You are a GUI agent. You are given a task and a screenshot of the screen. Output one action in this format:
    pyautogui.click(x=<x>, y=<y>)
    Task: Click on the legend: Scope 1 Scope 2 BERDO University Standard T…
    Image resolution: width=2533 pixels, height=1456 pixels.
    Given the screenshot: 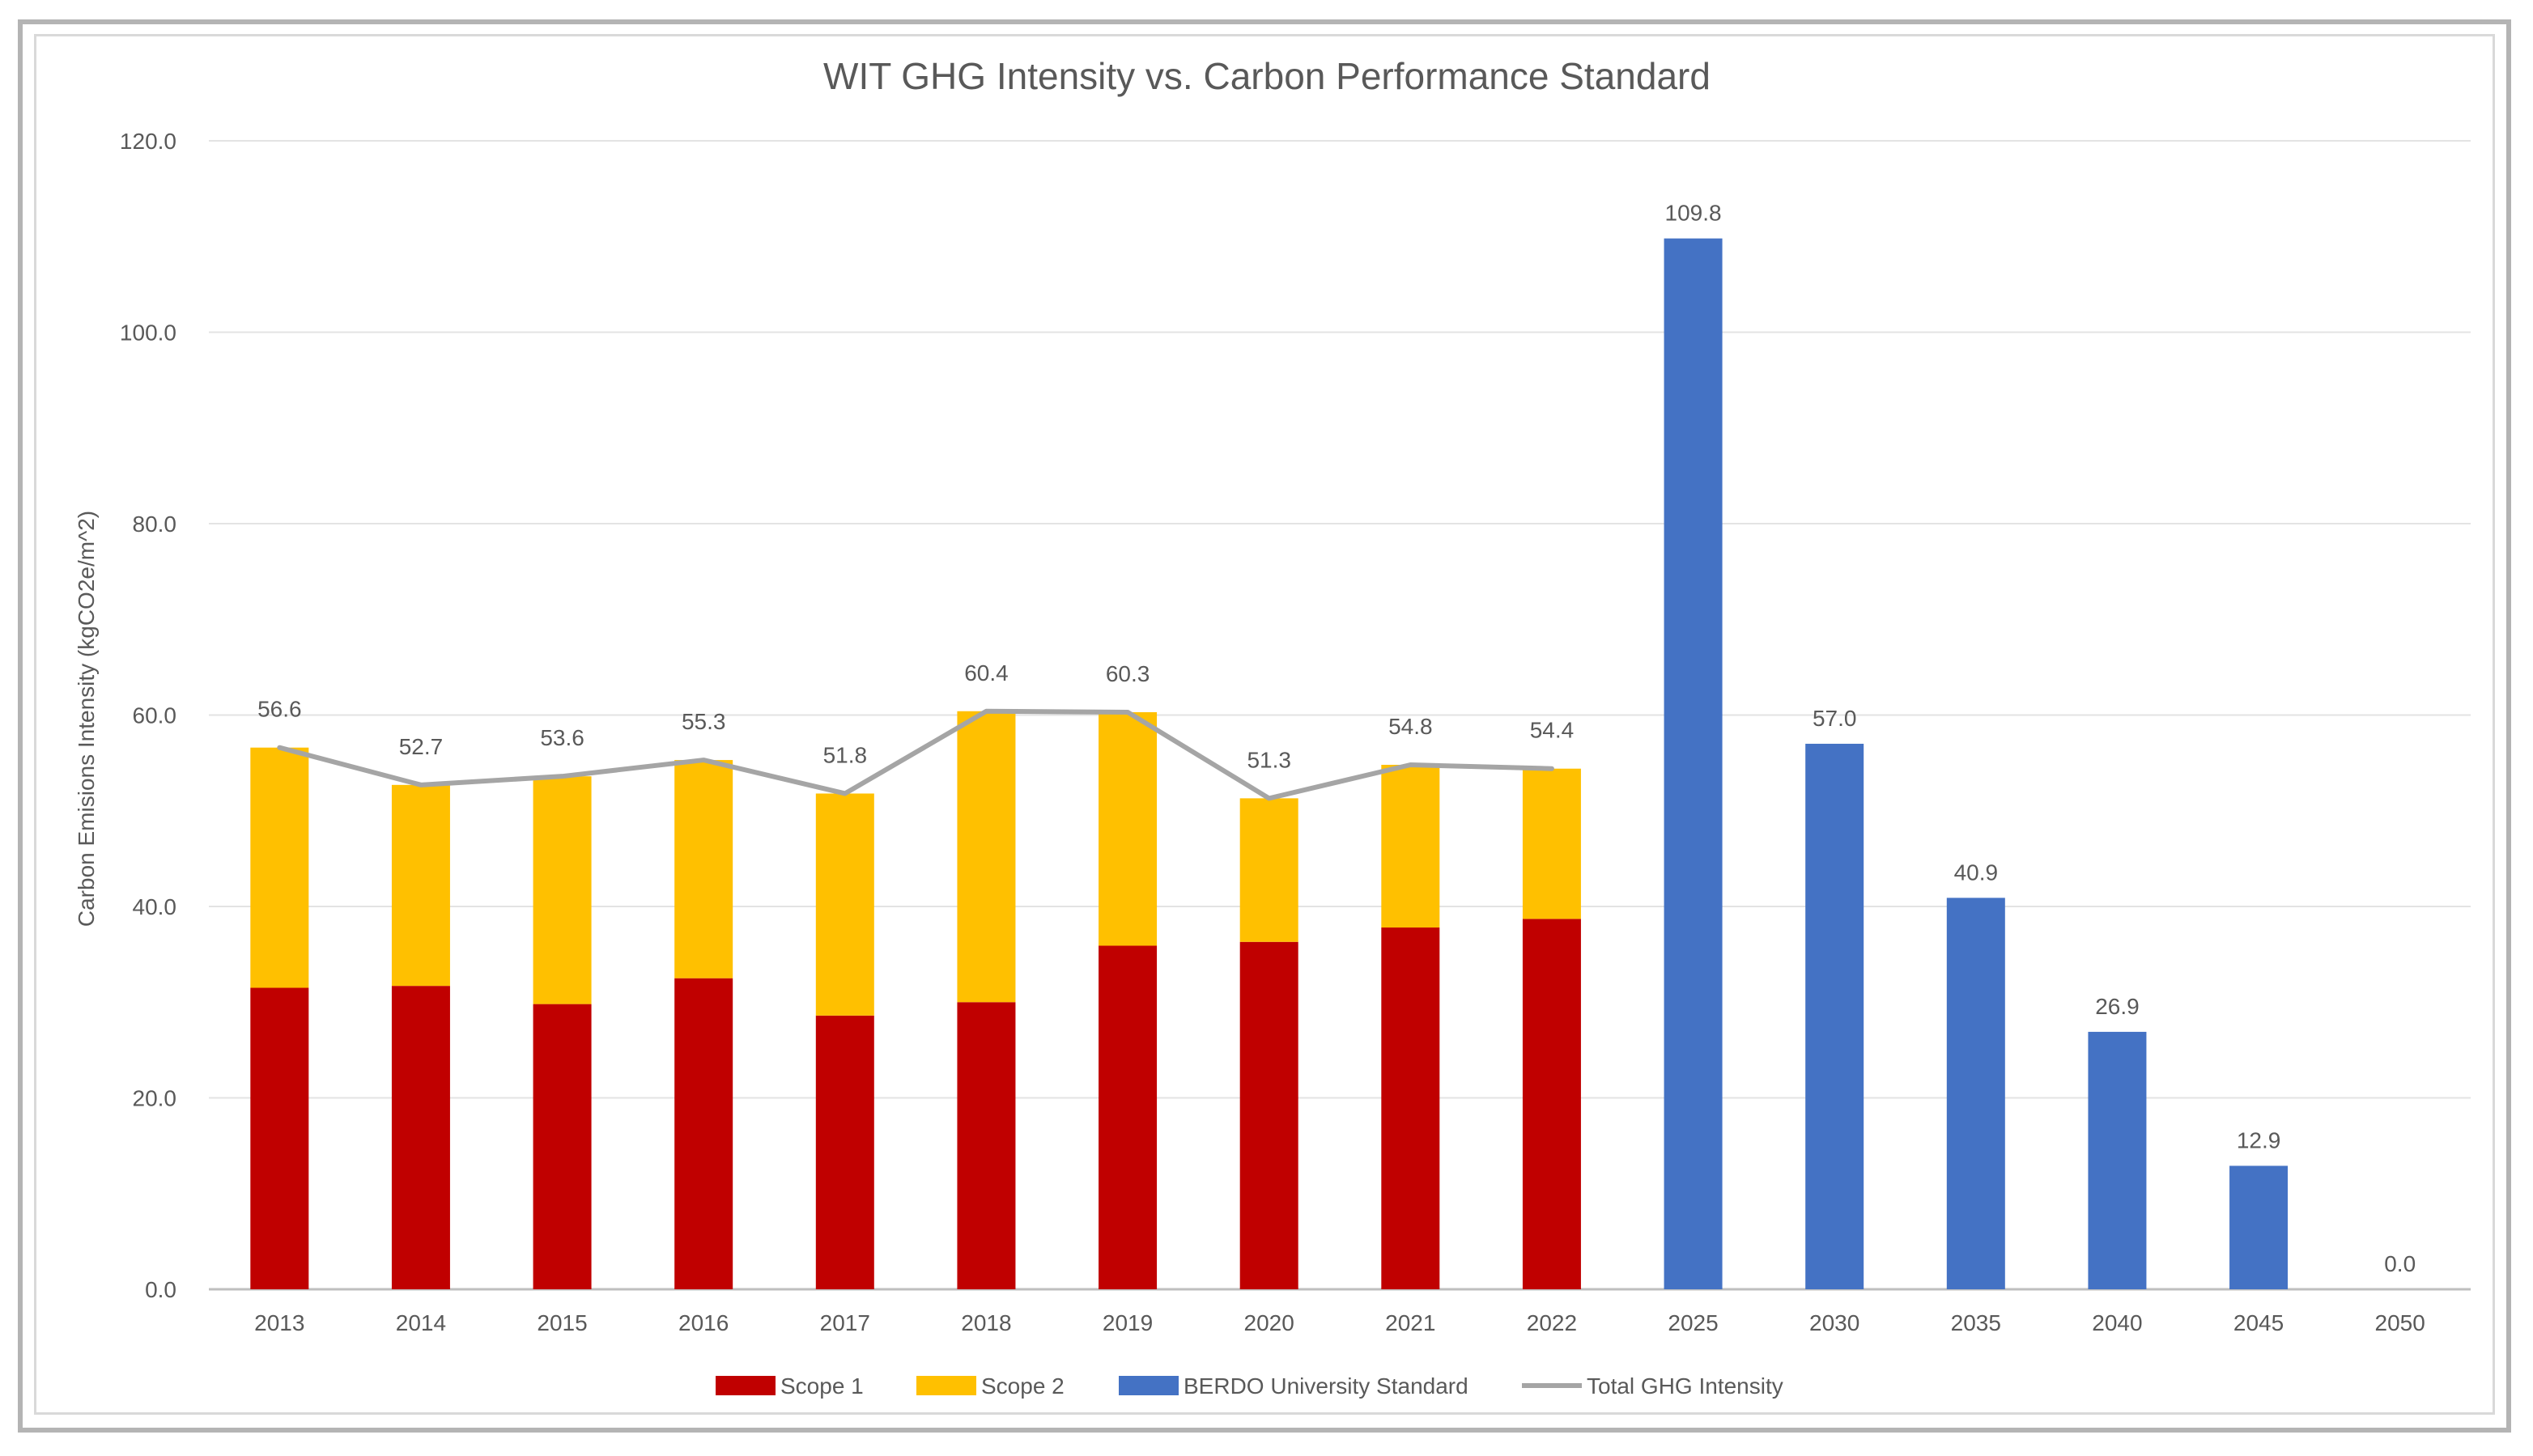 What is the action you would take?
    pyautogui.click(x=1249, y=1386)
    